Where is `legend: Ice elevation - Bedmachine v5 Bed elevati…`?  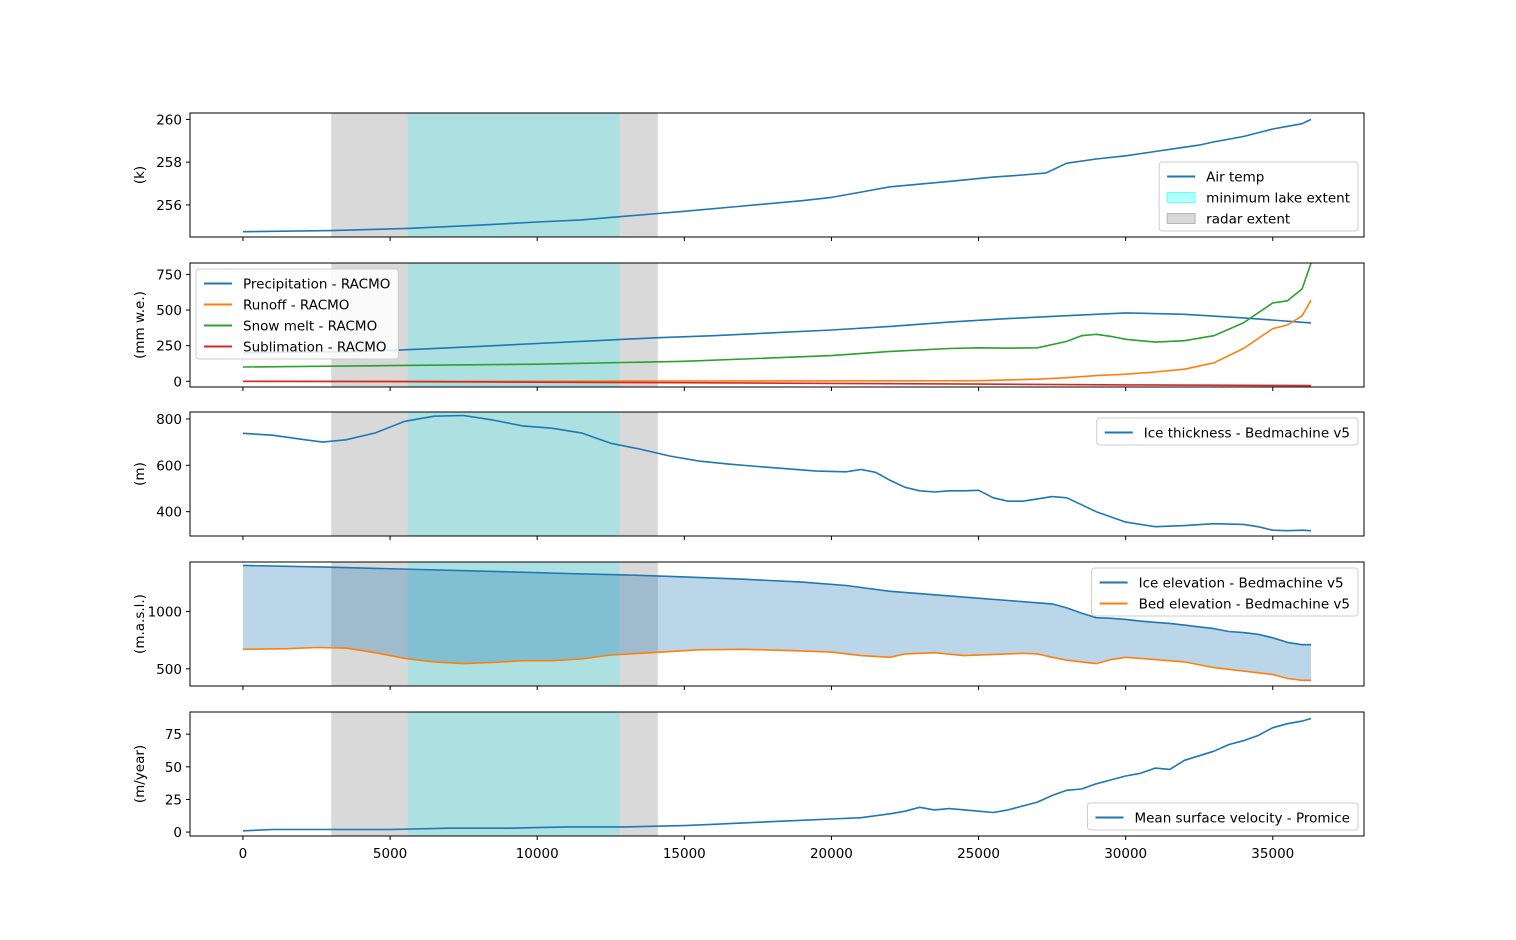 legend: Ice elevation - Bedmachine v5 Bed elevati… is located at coordinates (1225, 592).